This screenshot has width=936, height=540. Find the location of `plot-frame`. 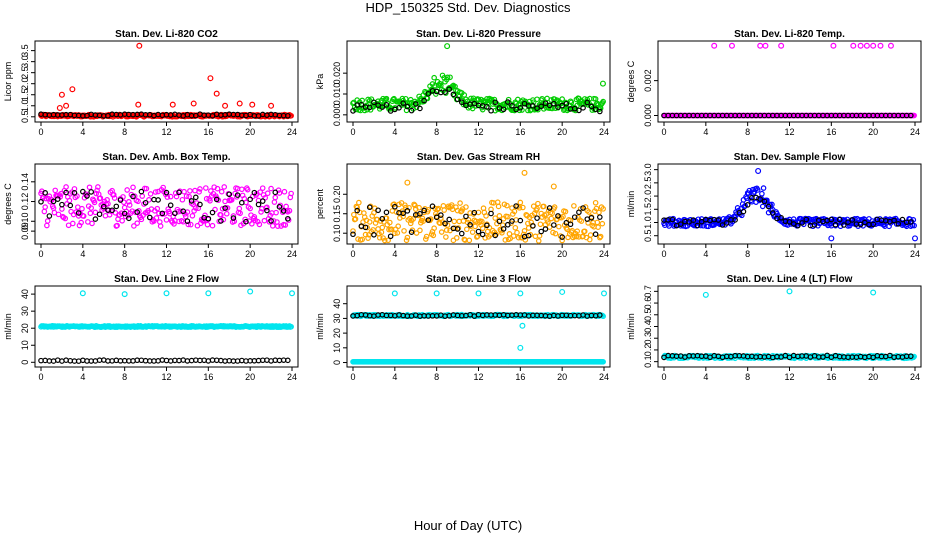

plot-frame is located at coordinates (166, 204).